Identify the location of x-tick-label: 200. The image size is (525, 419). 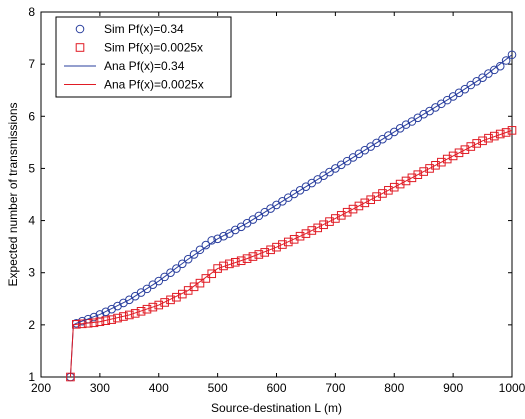
(41, 388).